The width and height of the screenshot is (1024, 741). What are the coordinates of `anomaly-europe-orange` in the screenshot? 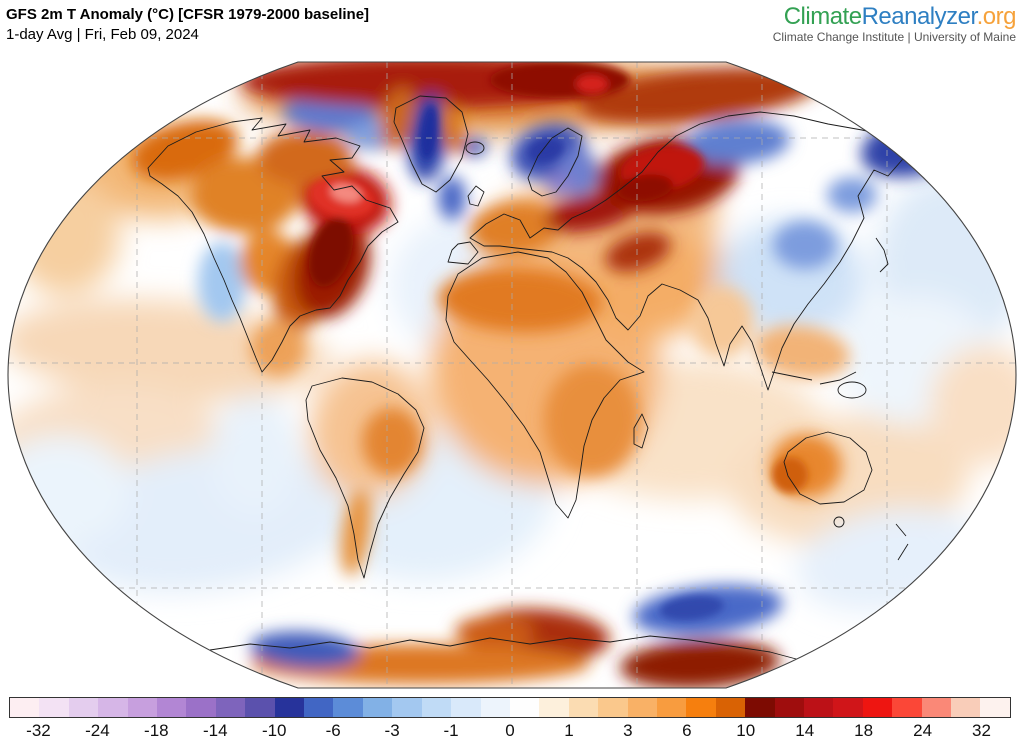 It's located at (515, 228).